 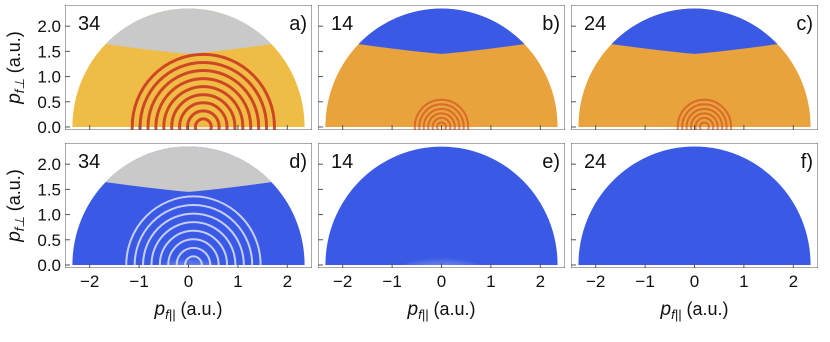 I want to click on panel-label: b), so click(x=551, y=24).